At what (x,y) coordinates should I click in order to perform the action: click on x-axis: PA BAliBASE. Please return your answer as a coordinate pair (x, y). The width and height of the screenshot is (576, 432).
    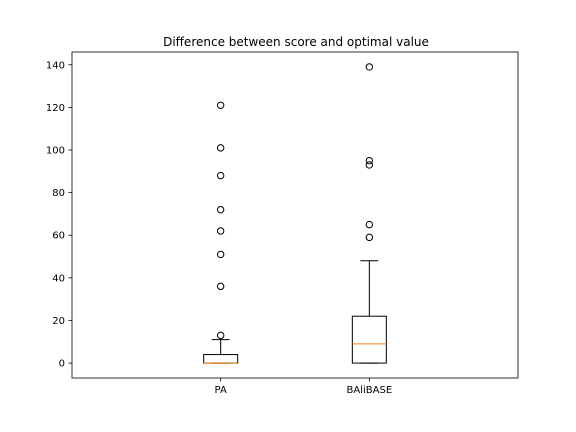
    Looking at the image, I should click on (304, 387).